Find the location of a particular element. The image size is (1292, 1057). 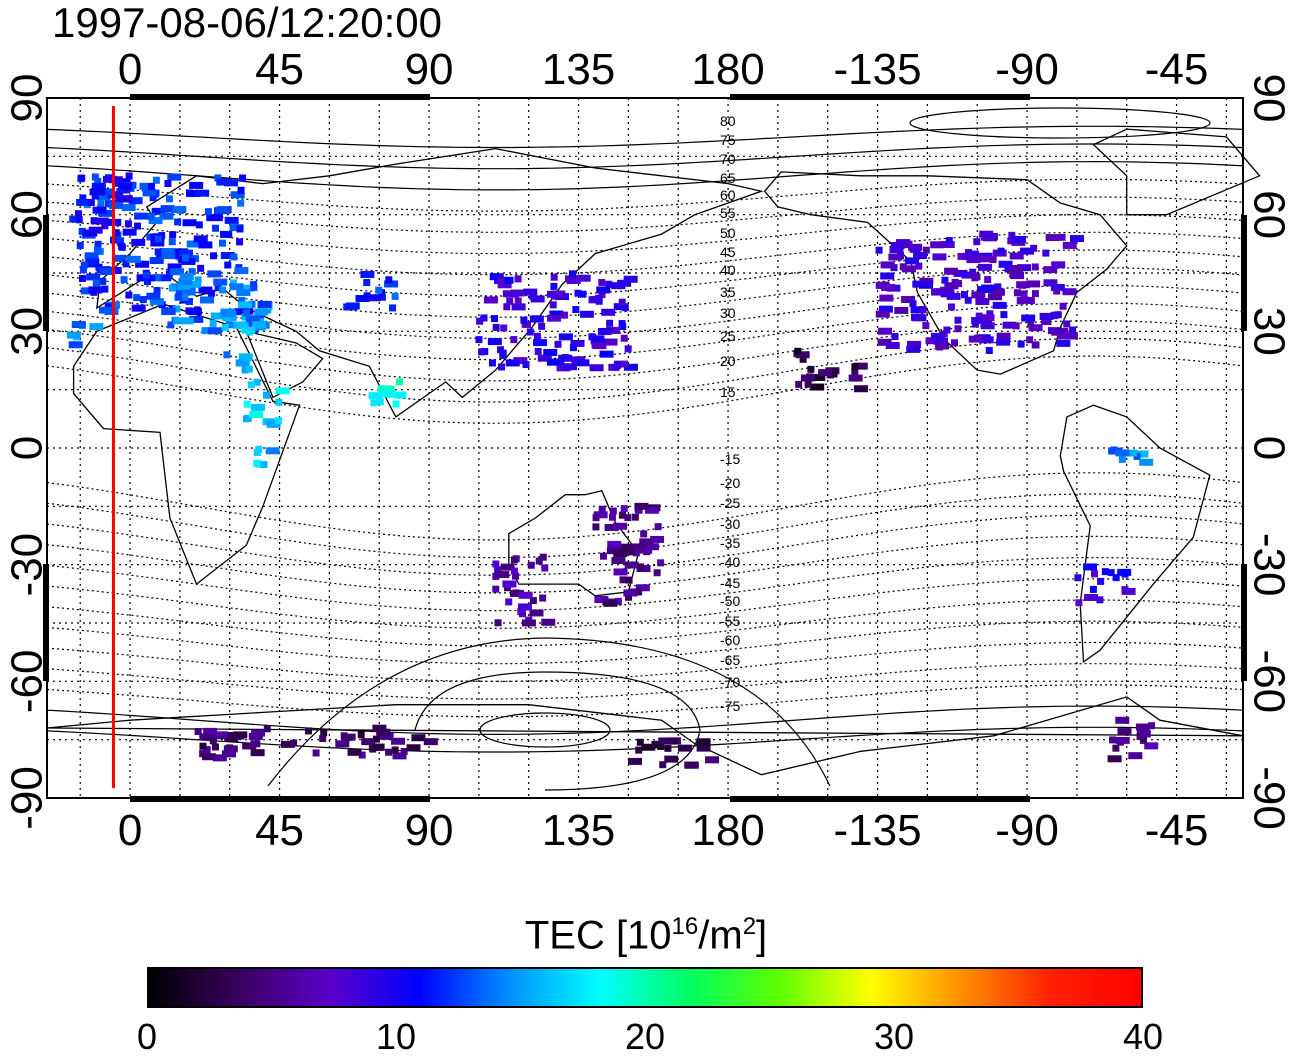

south-pole-contour-mid is located at coordinates (557, 731).